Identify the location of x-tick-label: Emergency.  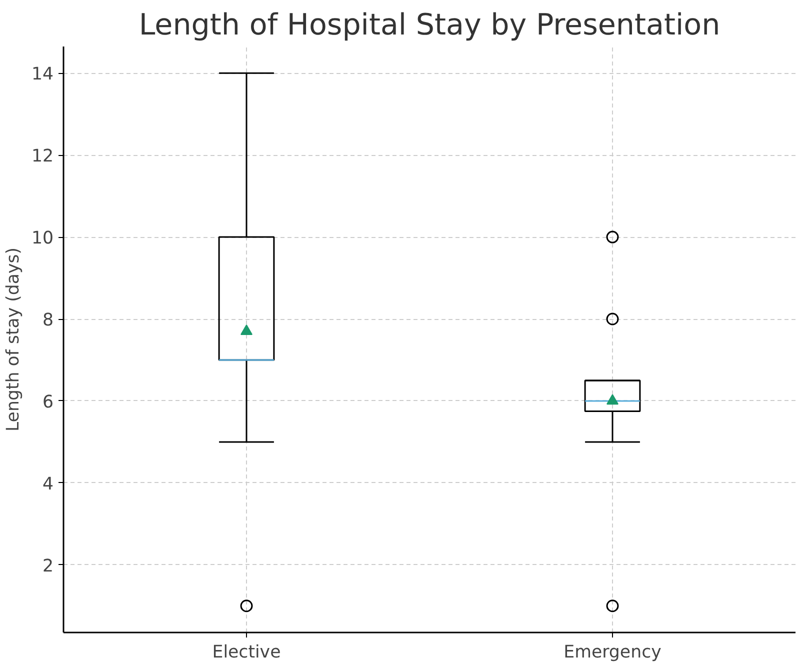
(613, 652).